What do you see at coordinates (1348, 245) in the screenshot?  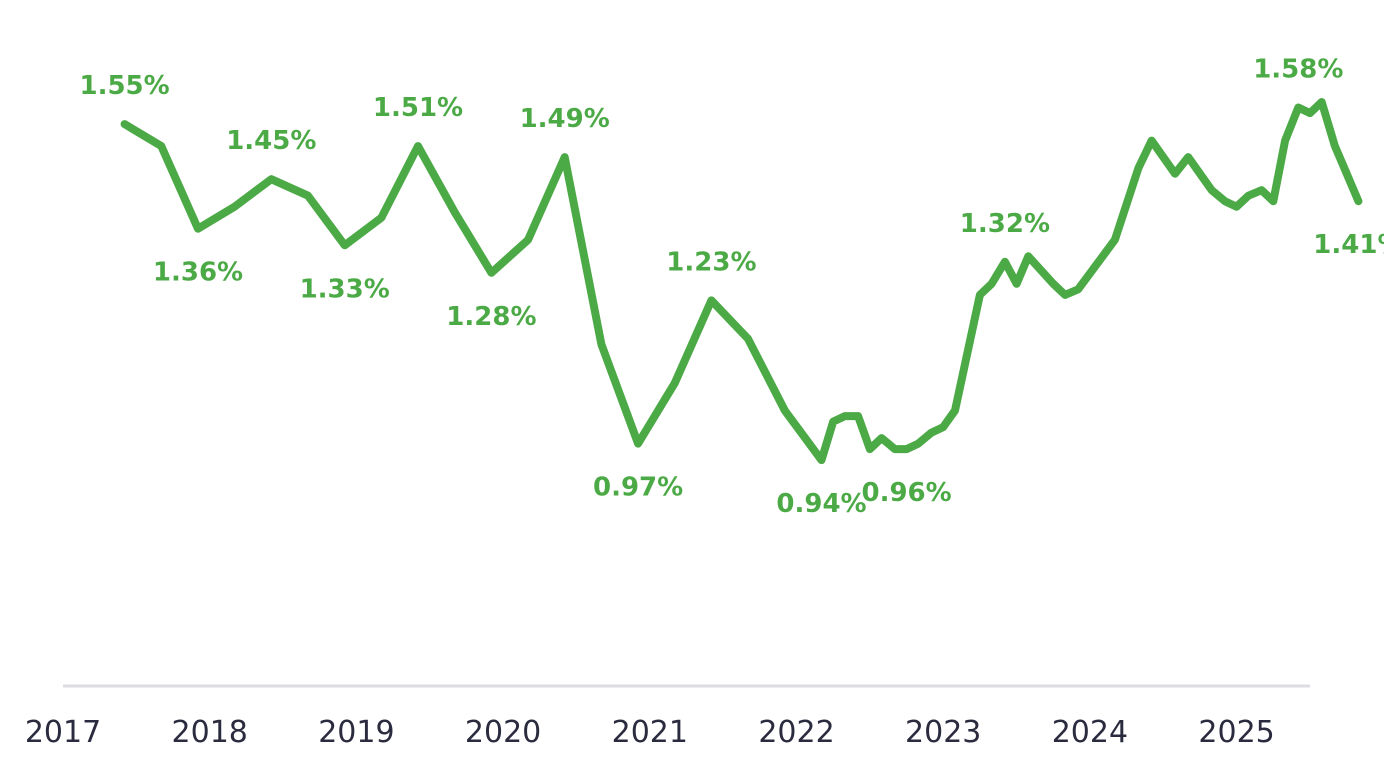 I see `data-label: 1.41%` at bounding box center [1348, 245].